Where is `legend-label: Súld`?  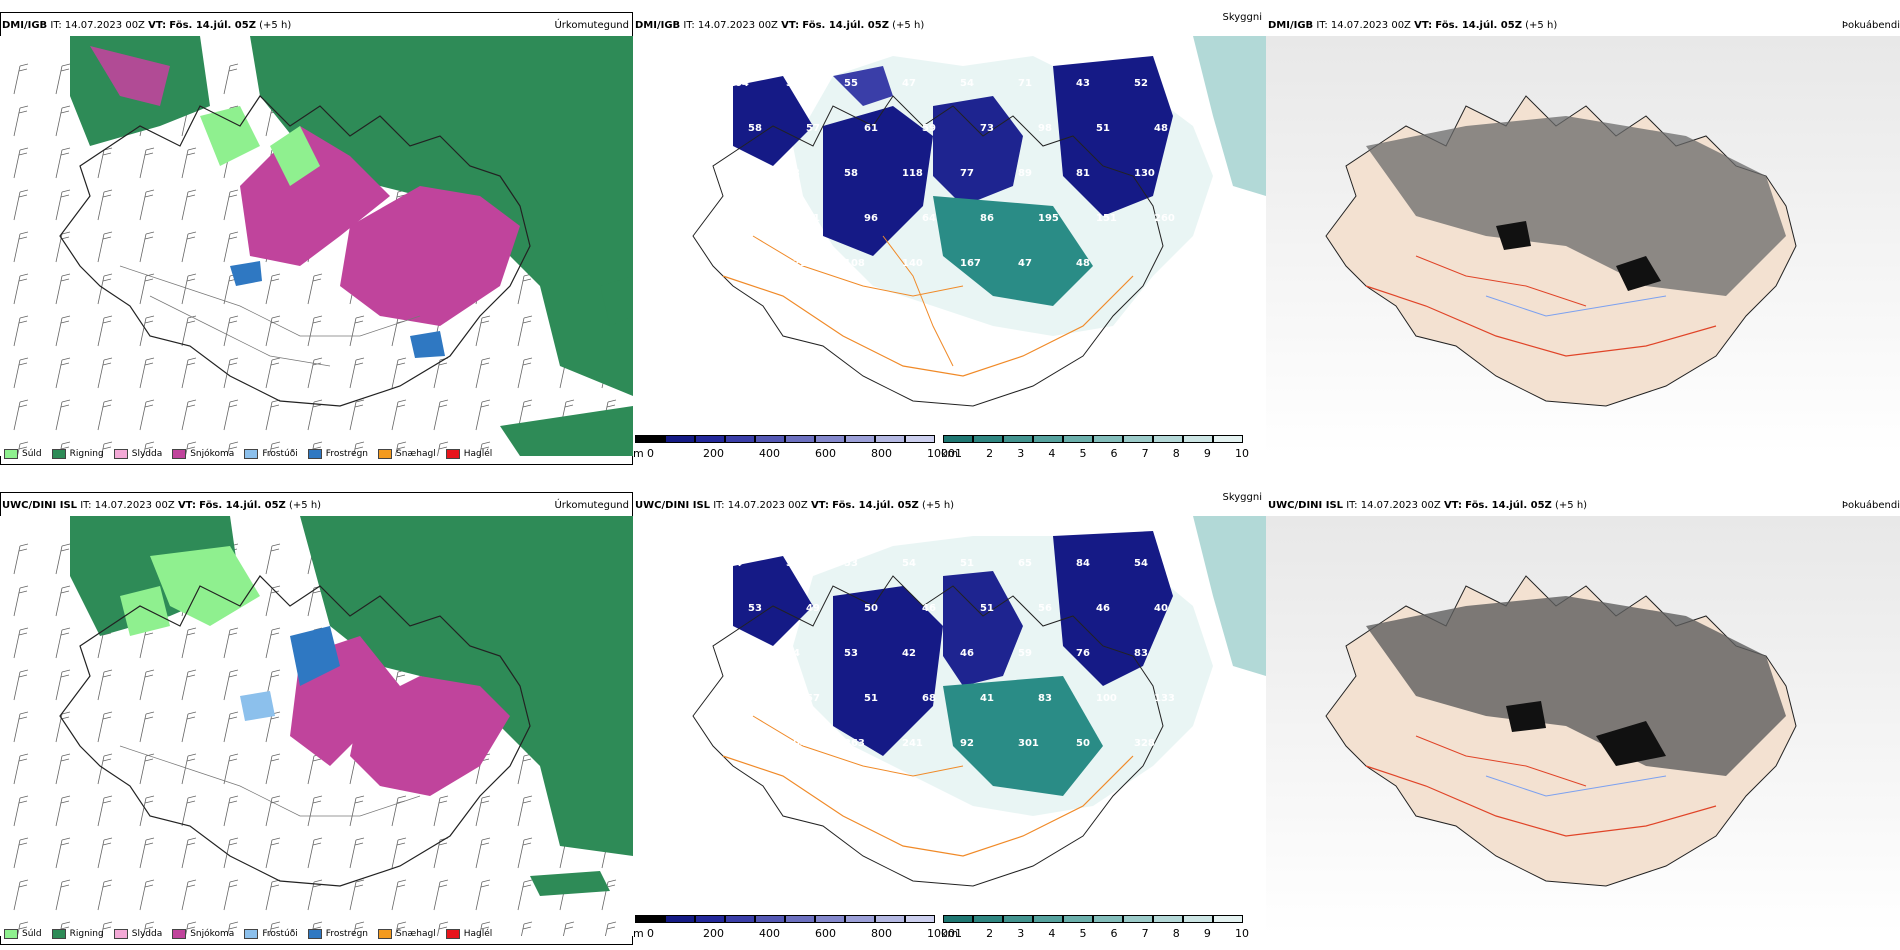
legend-label: Súld is located at coordinates (32, 934).